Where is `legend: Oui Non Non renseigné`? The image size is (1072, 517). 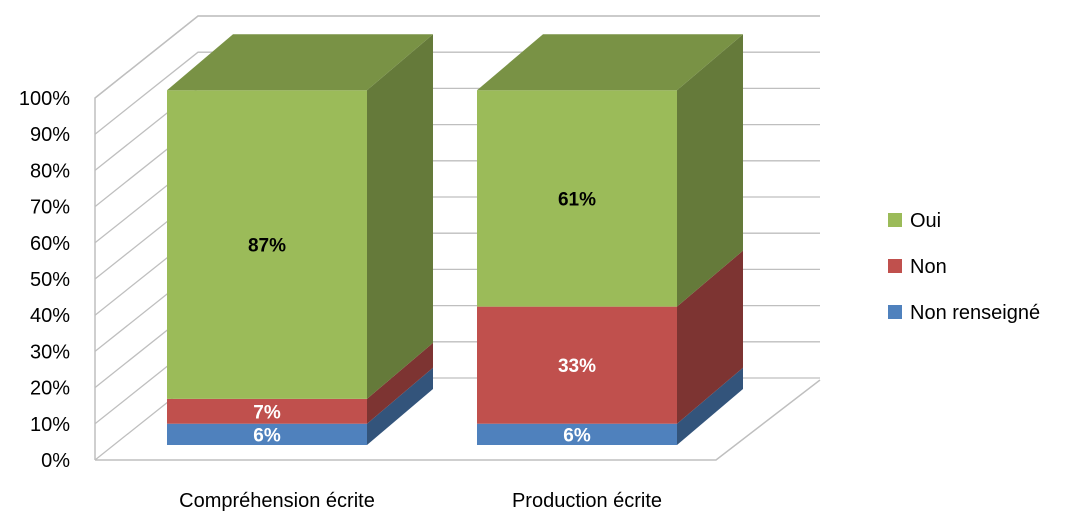 legend: Oui Non Non renseigné is located at coordinates (964, 267).